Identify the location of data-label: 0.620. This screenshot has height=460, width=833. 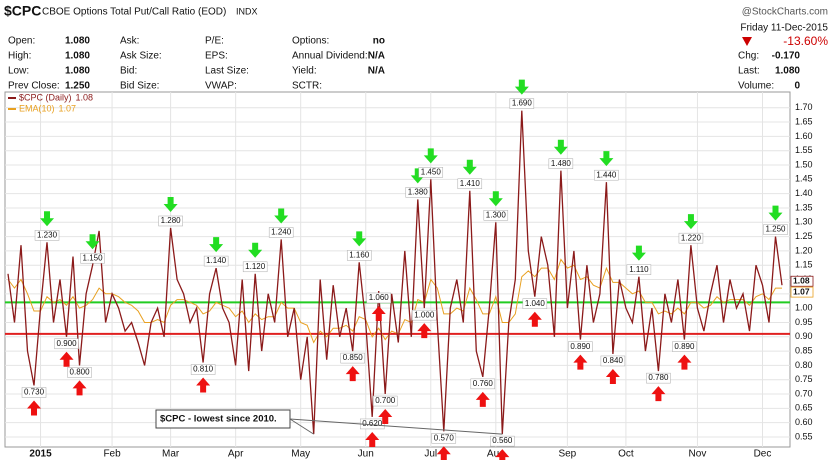
(372, 423).